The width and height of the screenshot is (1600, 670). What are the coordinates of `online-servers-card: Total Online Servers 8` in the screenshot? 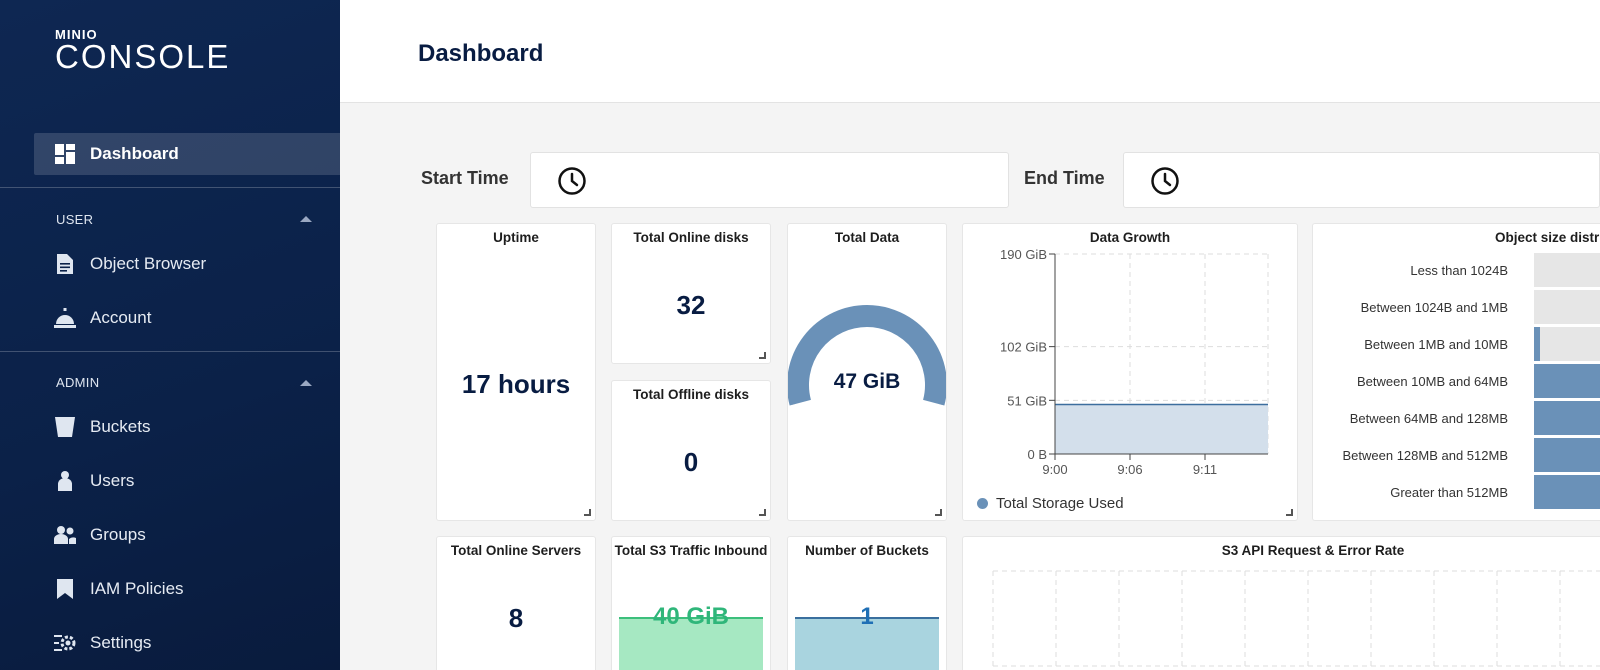 It's located at (516, 603).